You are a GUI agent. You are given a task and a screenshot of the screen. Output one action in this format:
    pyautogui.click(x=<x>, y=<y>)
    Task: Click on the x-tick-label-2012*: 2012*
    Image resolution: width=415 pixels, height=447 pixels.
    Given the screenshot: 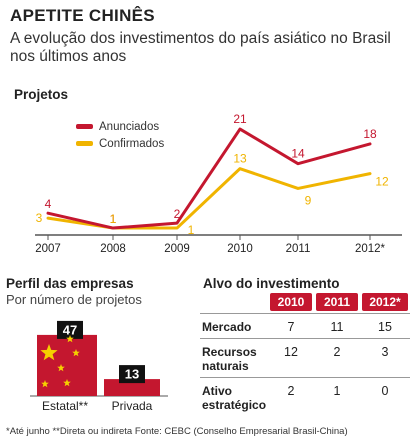 What is the action you would take?
    pyautogui.click(x=370, y=249)
    